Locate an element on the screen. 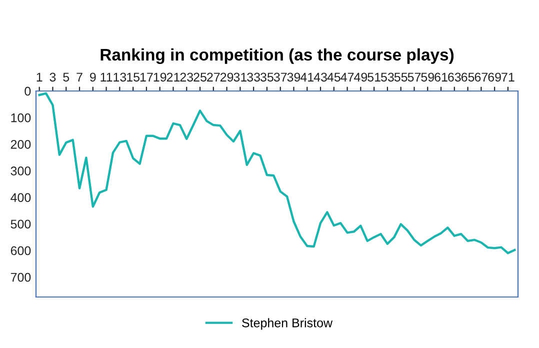 Image resolution: width=539 pixels, height=348 pixels. x-tick-label: 65 is located at coordinates (467, 77).